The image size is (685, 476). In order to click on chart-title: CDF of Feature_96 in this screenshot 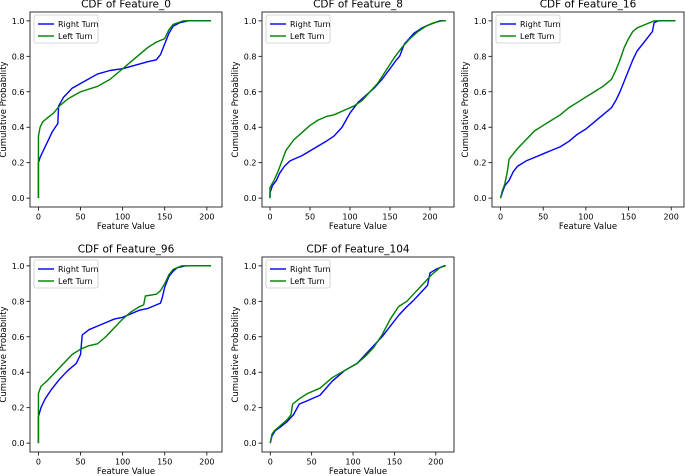, I will do `click(126, 250)`.